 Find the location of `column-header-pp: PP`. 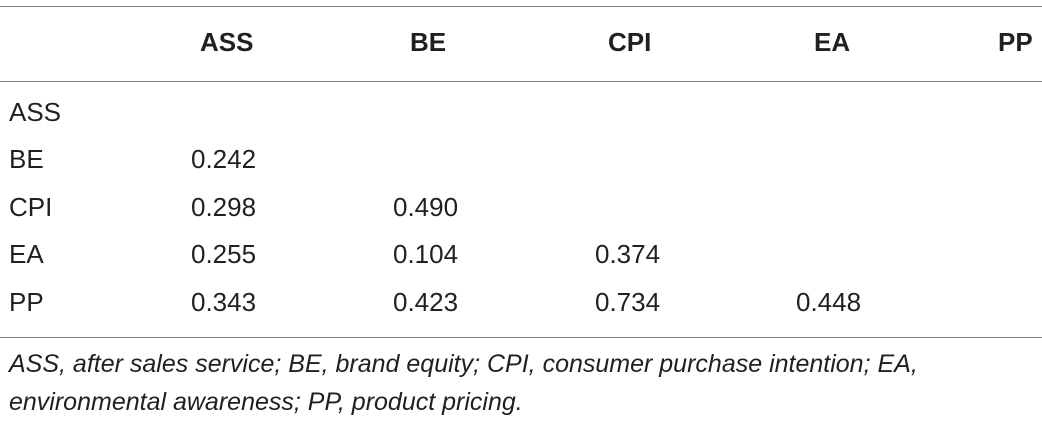

column-header-pp: PP is located at coordinates (1015, 42).